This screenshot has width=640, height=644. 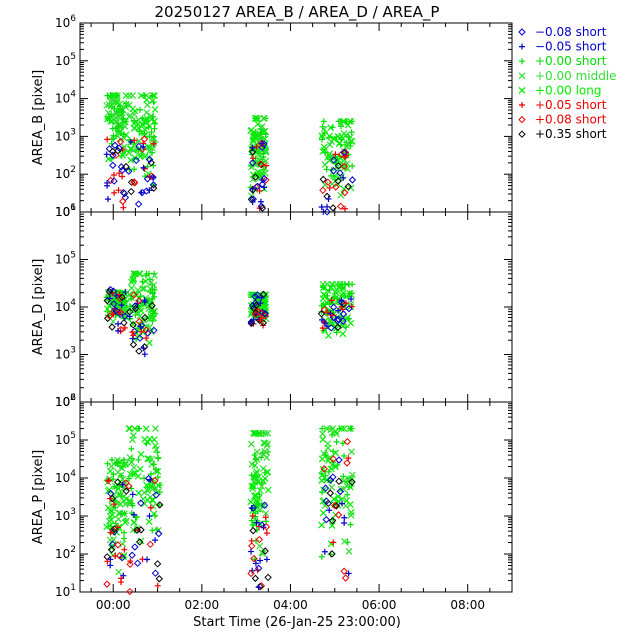 What do you see at coordinates (571, 32) in the screenshot?
I see `legend-label: −0.08 short` at bounding box center [571, 32].